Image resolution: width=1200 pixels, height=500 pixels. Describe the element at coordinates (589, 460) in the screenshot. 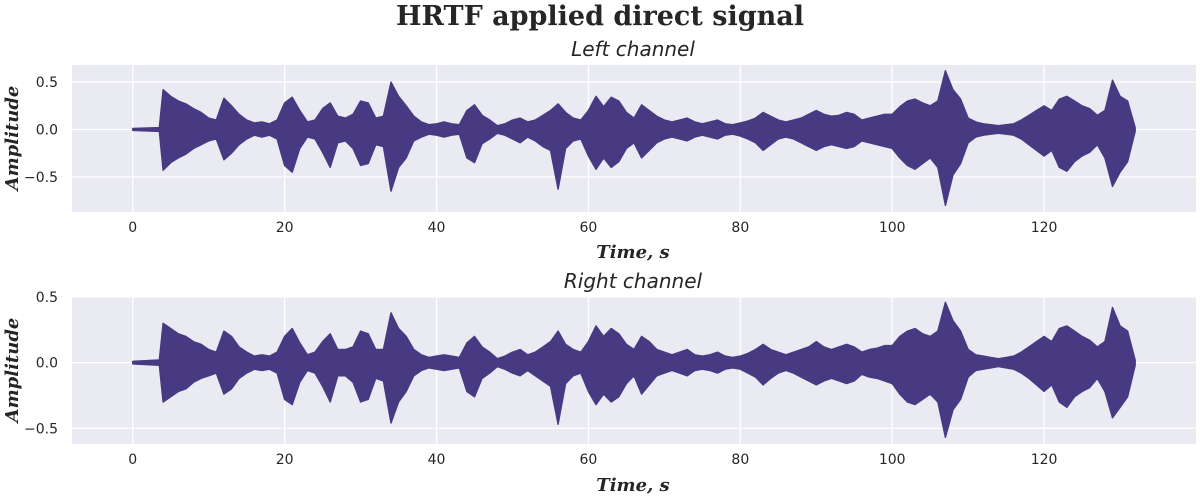

I see `right-x-tick-label: 60` at that location.